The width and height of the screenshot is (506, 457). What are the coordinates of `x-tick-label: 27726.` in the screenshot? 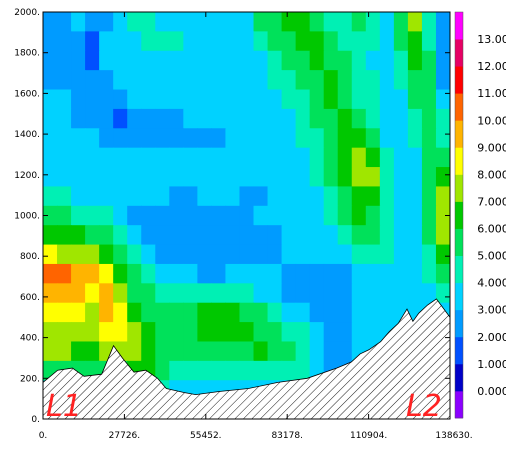 It's located at (125, 436).